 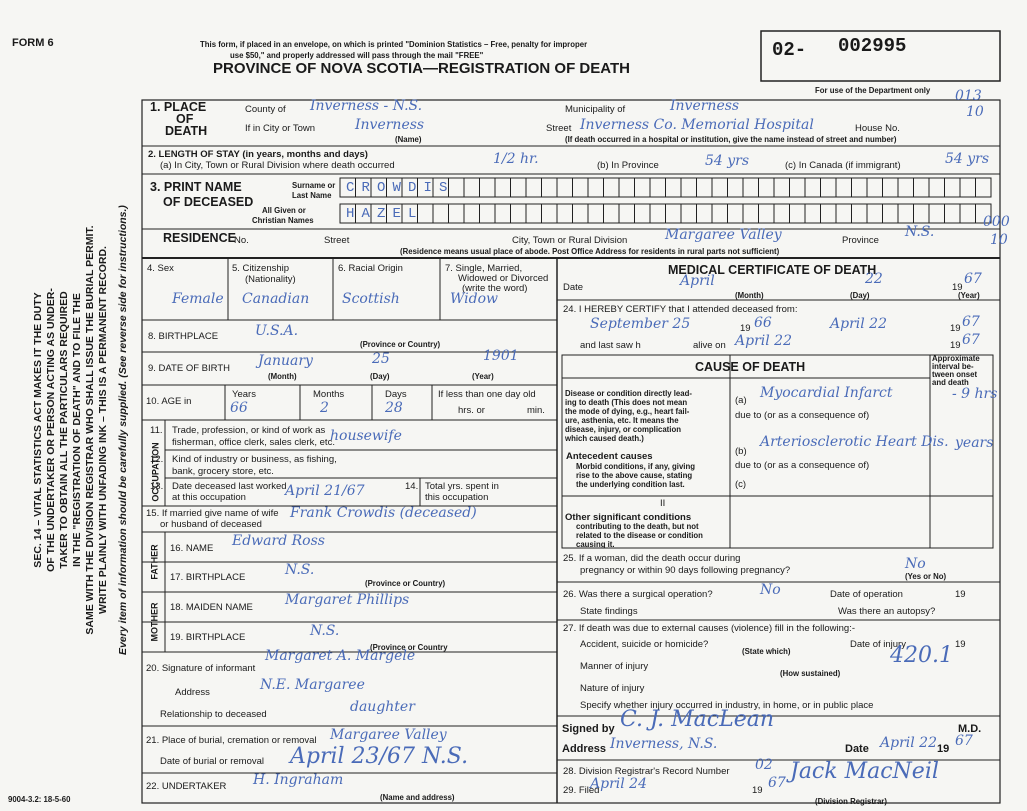 What do you see at coordinates (324, 408) in the screenshot?
I see `months: 2` at bounding box center [324, 408].